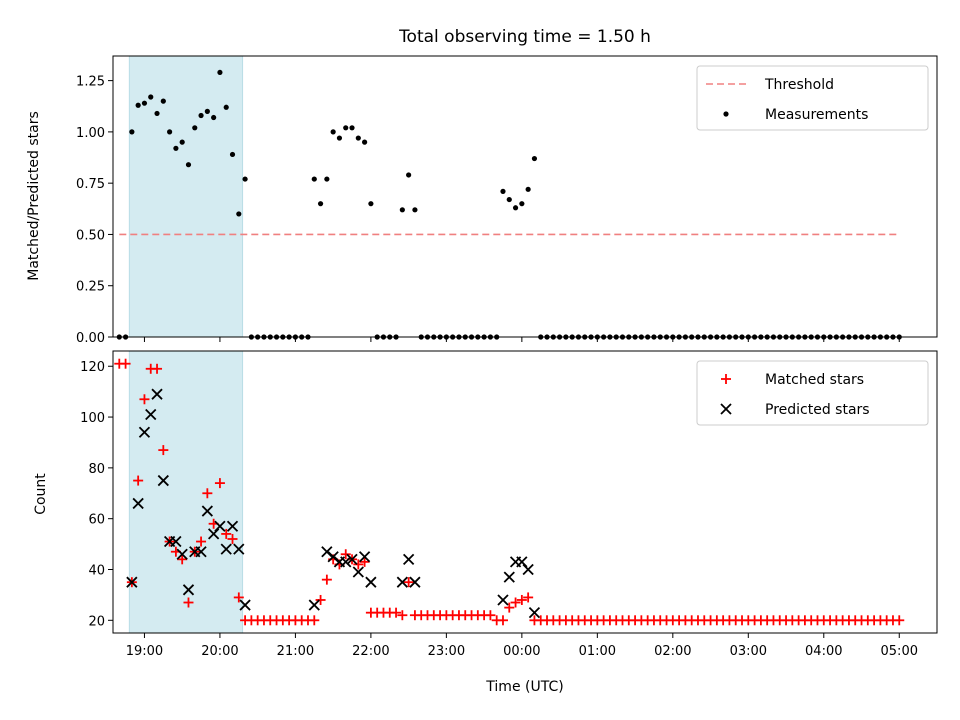 The width and height of the screenshot is (960, 720). I want to click on y-tick-label: 80, so click(96, 469).